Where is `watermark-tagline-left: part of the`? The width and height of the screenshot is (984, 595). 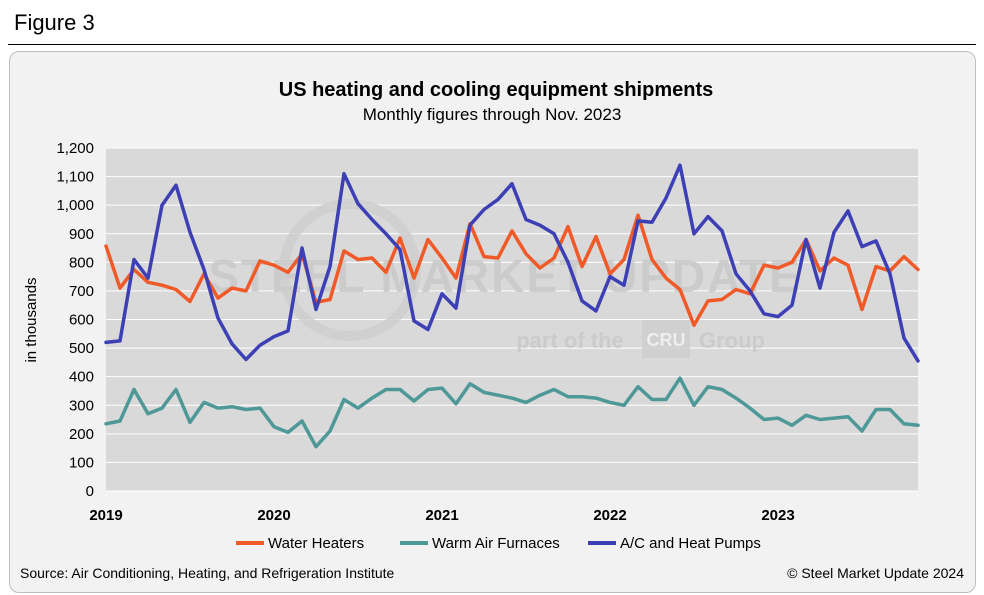
watermark-tagline-left: part of the is located at coordinates (570, 340).